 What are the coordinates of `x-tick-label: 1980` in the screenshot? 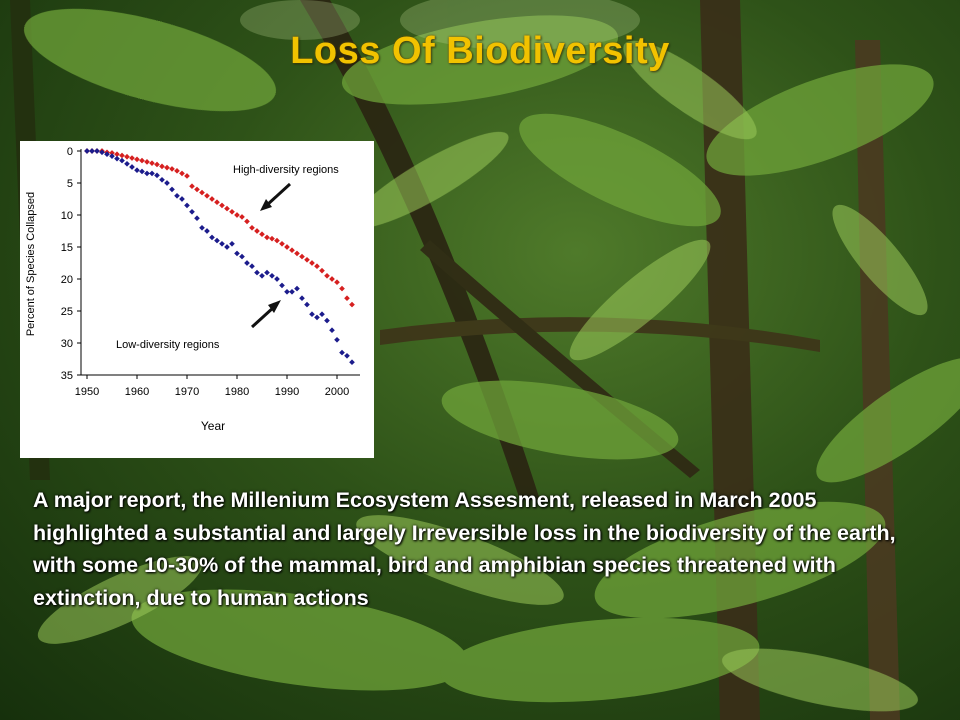 It's located at (237, 392).